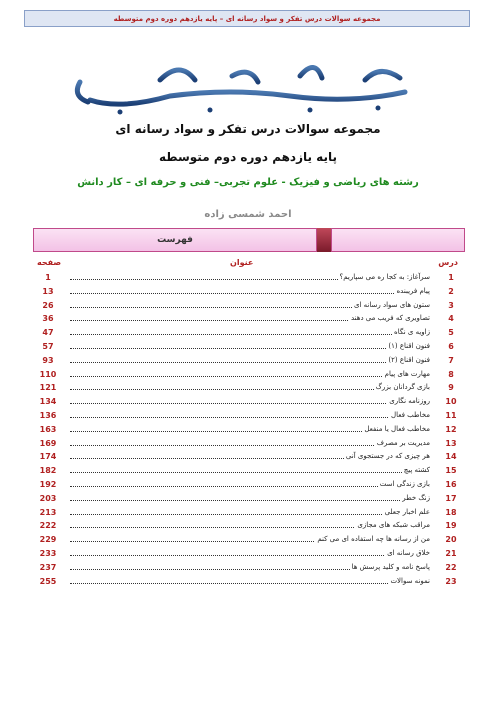  I want to click on toc-row: 2 پیام فریبنده 13, so click(247, 291).